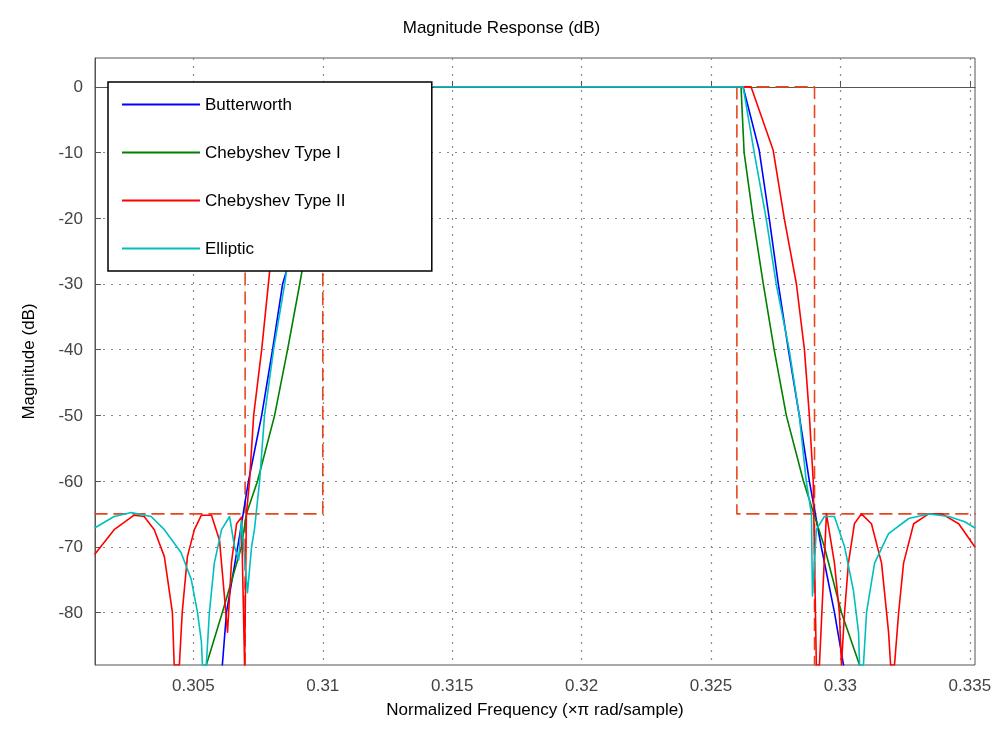 The height and width of the screenshot is (744, 1003). I want to click on y-tick-label: -60, so click(70, 481).